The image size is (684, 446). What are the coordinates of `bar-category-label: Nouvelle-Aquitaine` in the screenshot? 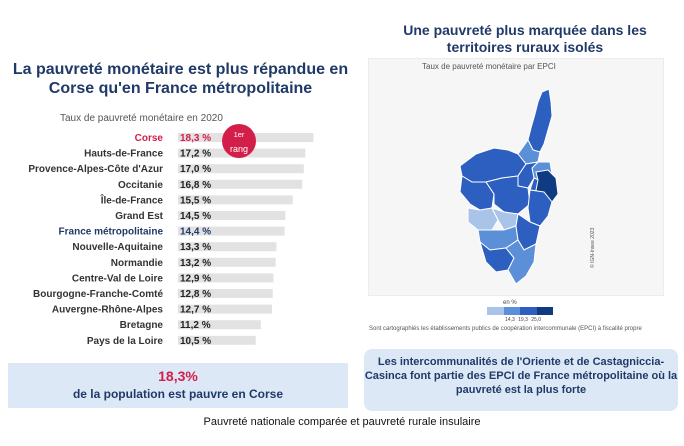 It's located at (117, 247).